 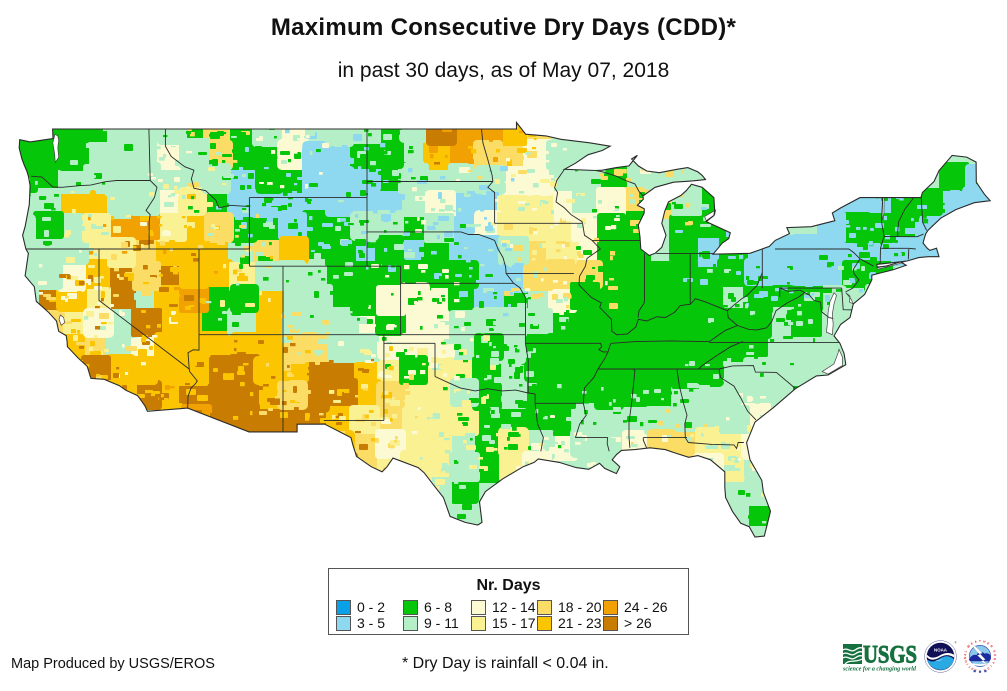 What do you see at coordinates (993, 663) in the screenshot?
I see `svg-text: V` at bounding box center [993, 663].